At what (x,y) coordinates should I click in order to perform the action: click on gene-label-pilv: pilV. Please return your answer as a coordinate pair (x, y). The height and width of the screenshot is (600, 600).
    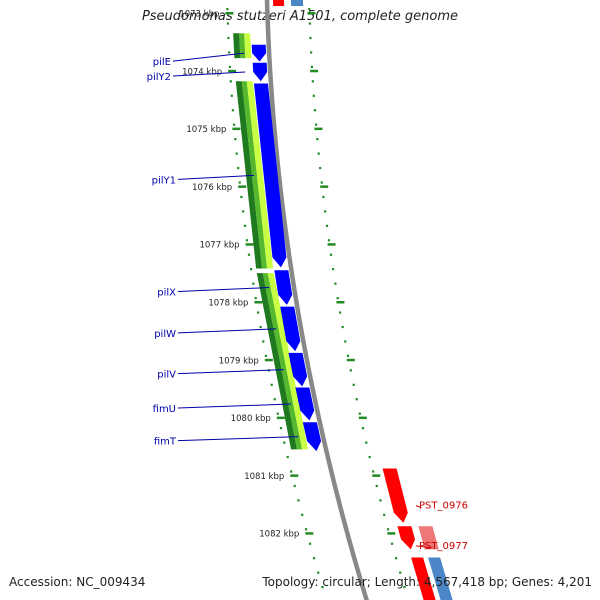
    Looking at the image, I should click on (166, 375).